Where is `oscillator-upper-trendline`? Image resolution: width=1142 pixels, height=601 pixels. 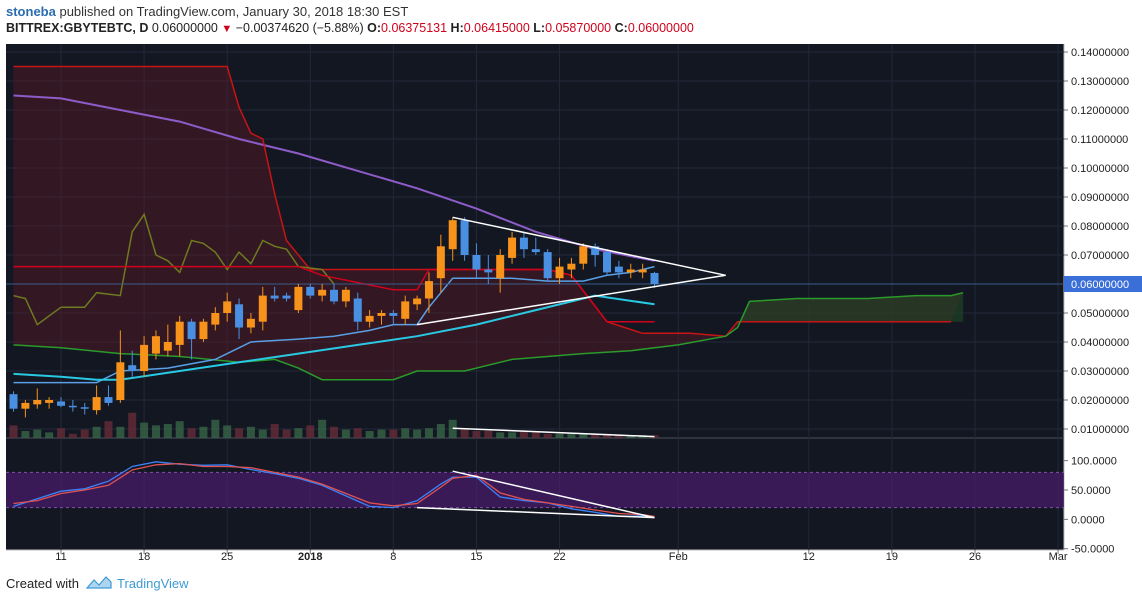 oscillator-upper-trendline is located at coordinates (553, 494).